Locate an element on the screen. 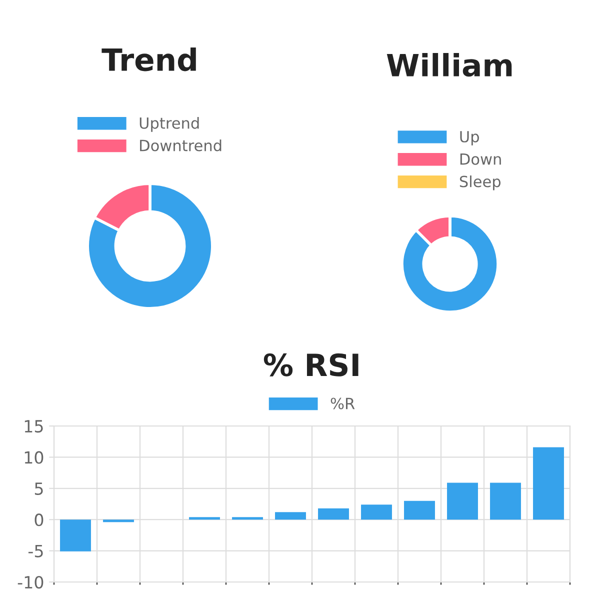 This screenshot has height=600, width=600. legend-label: Uptrend is located at coordinates (169, 124).